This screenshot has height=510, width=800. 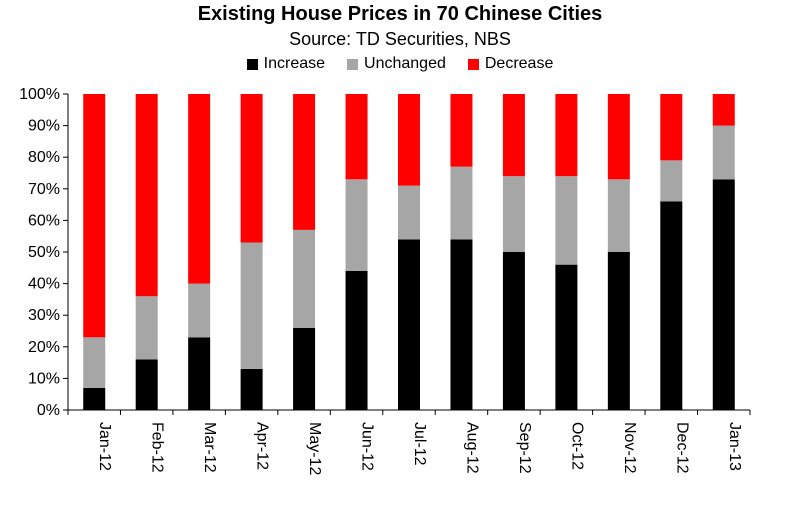 I want to click on x-tick-label: Feb-12, so click(x=157, y=447).